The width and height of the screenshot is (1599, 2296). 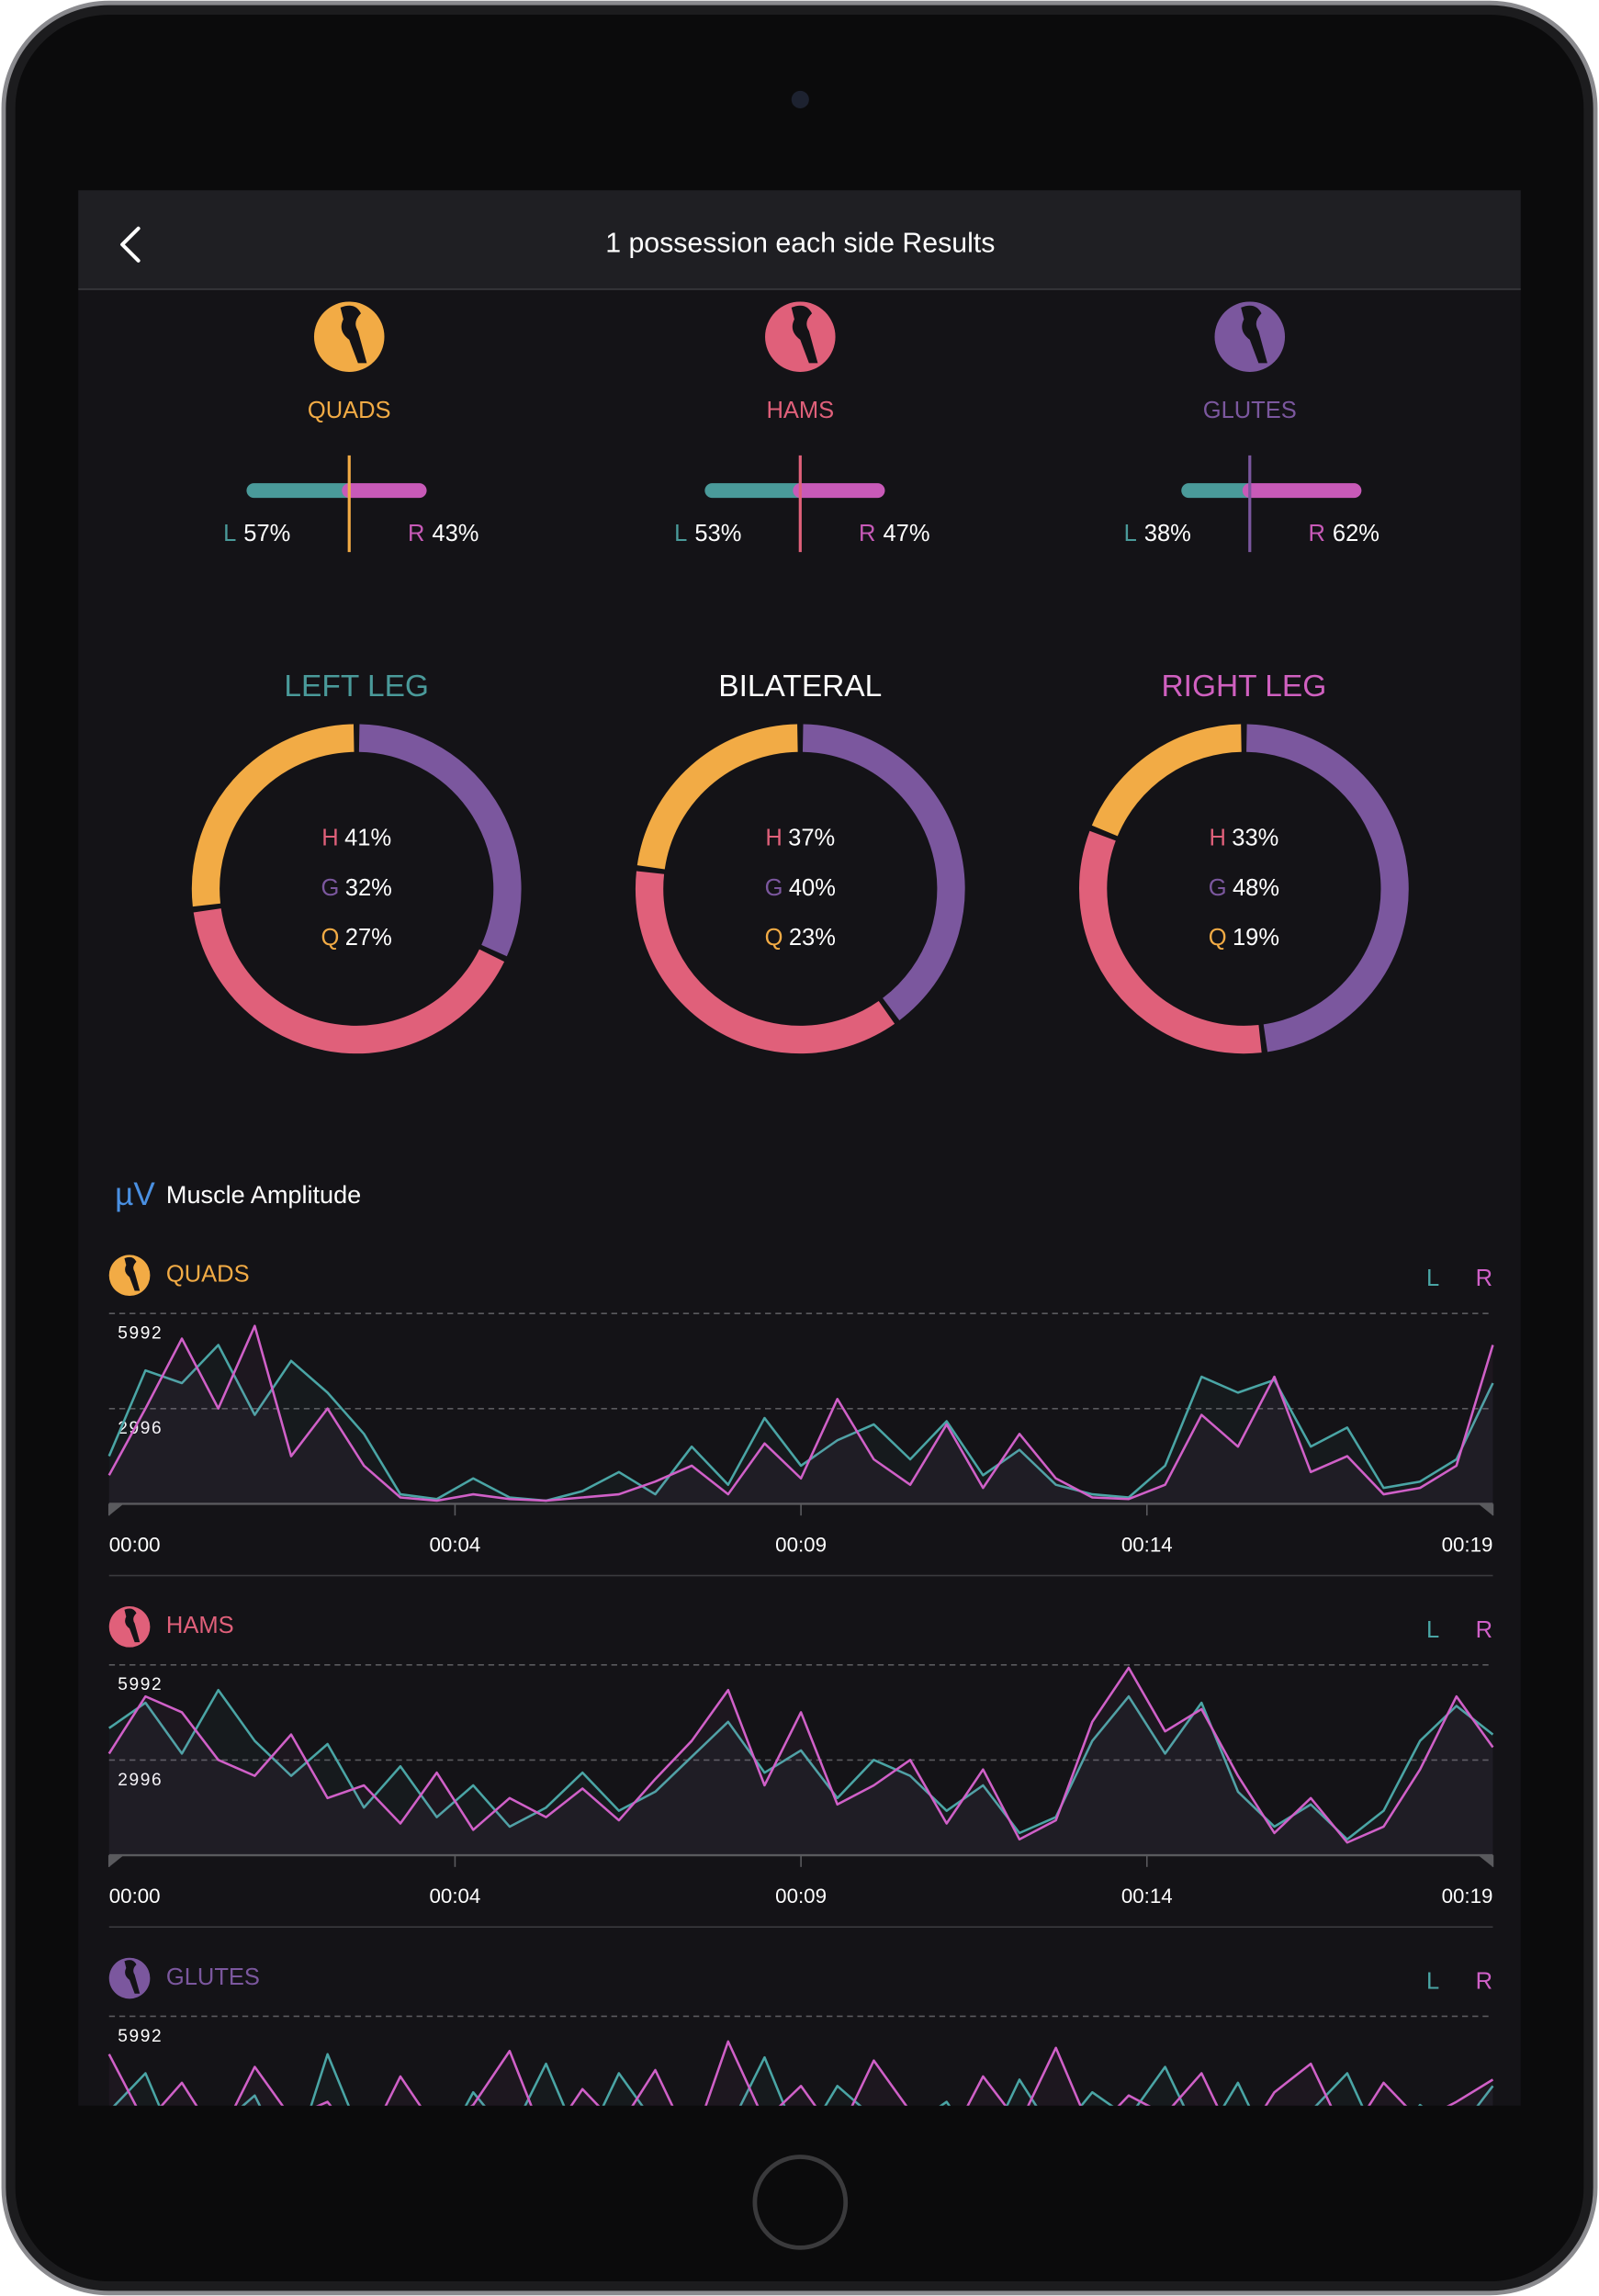 What do you see at coordinates (1256, 938) in the screenshot?
I see `segment-value: 19%` at bounding box center [1256, 938].